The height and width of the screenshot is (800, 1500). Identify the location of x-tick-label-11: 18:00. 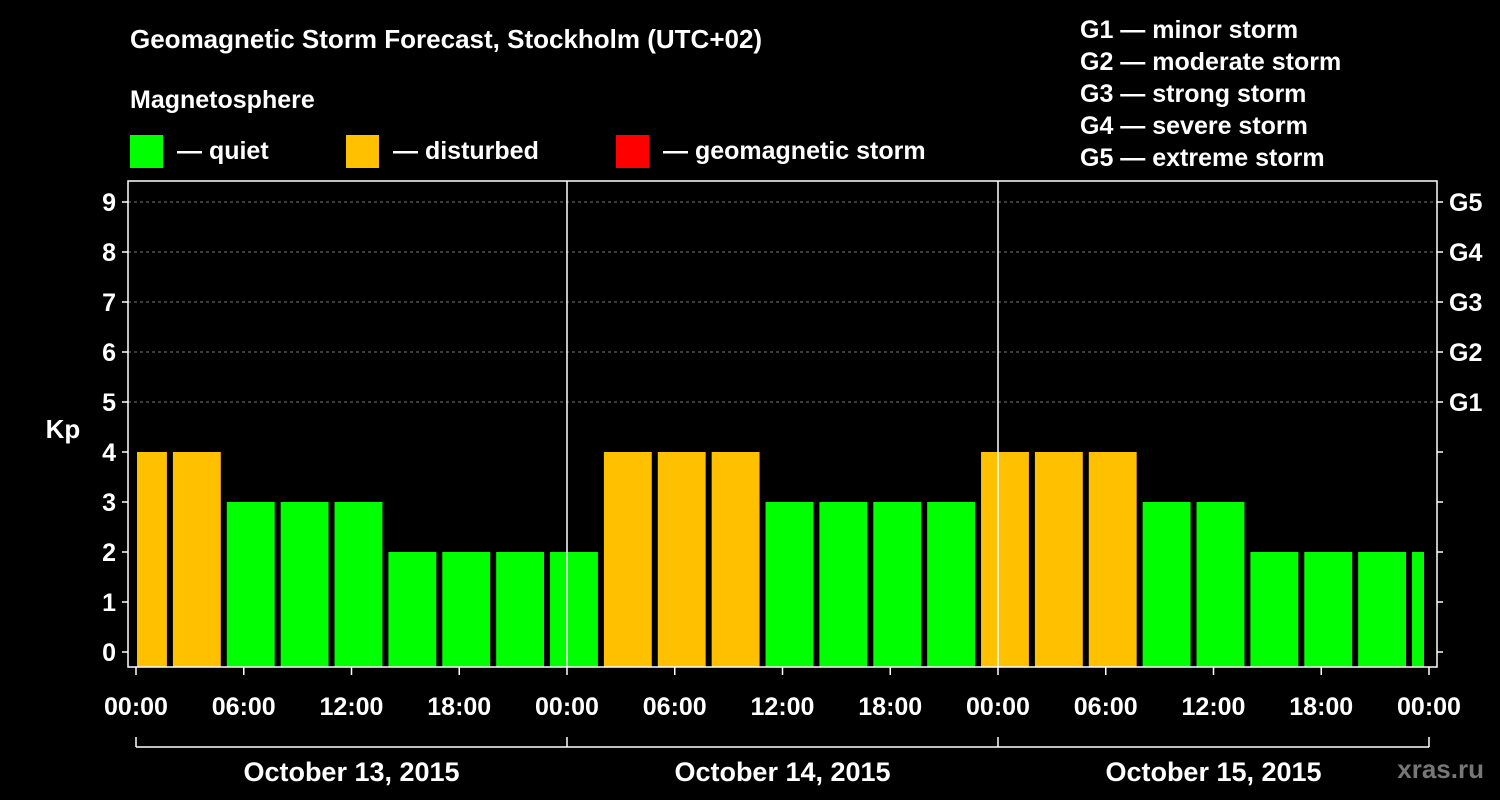
(1321, 707).